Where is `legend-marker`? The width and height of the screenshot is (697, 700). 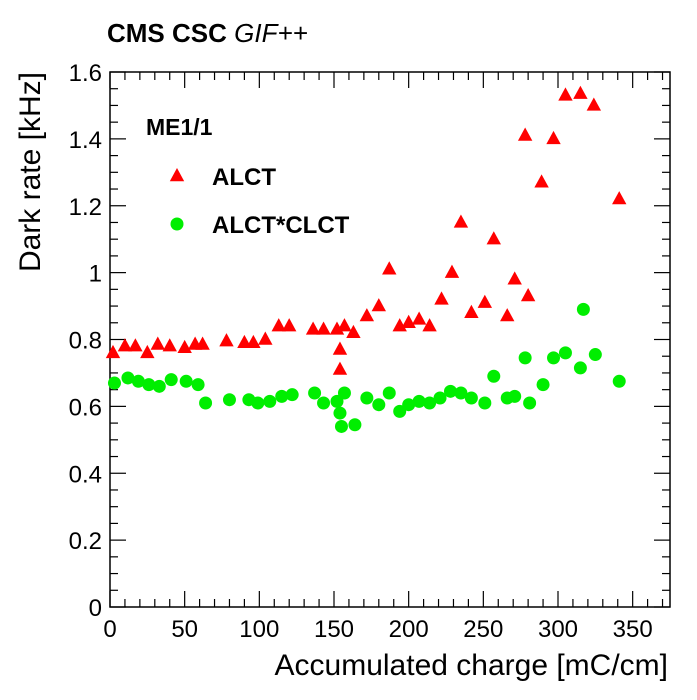 legend-marker is located at coordinates (177, 224).